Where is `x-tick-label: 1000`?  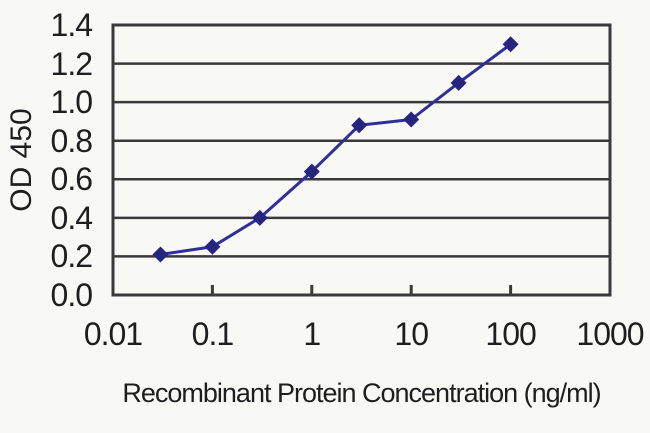
x-tick-label: 1000 is located at coordinates (610, 334).